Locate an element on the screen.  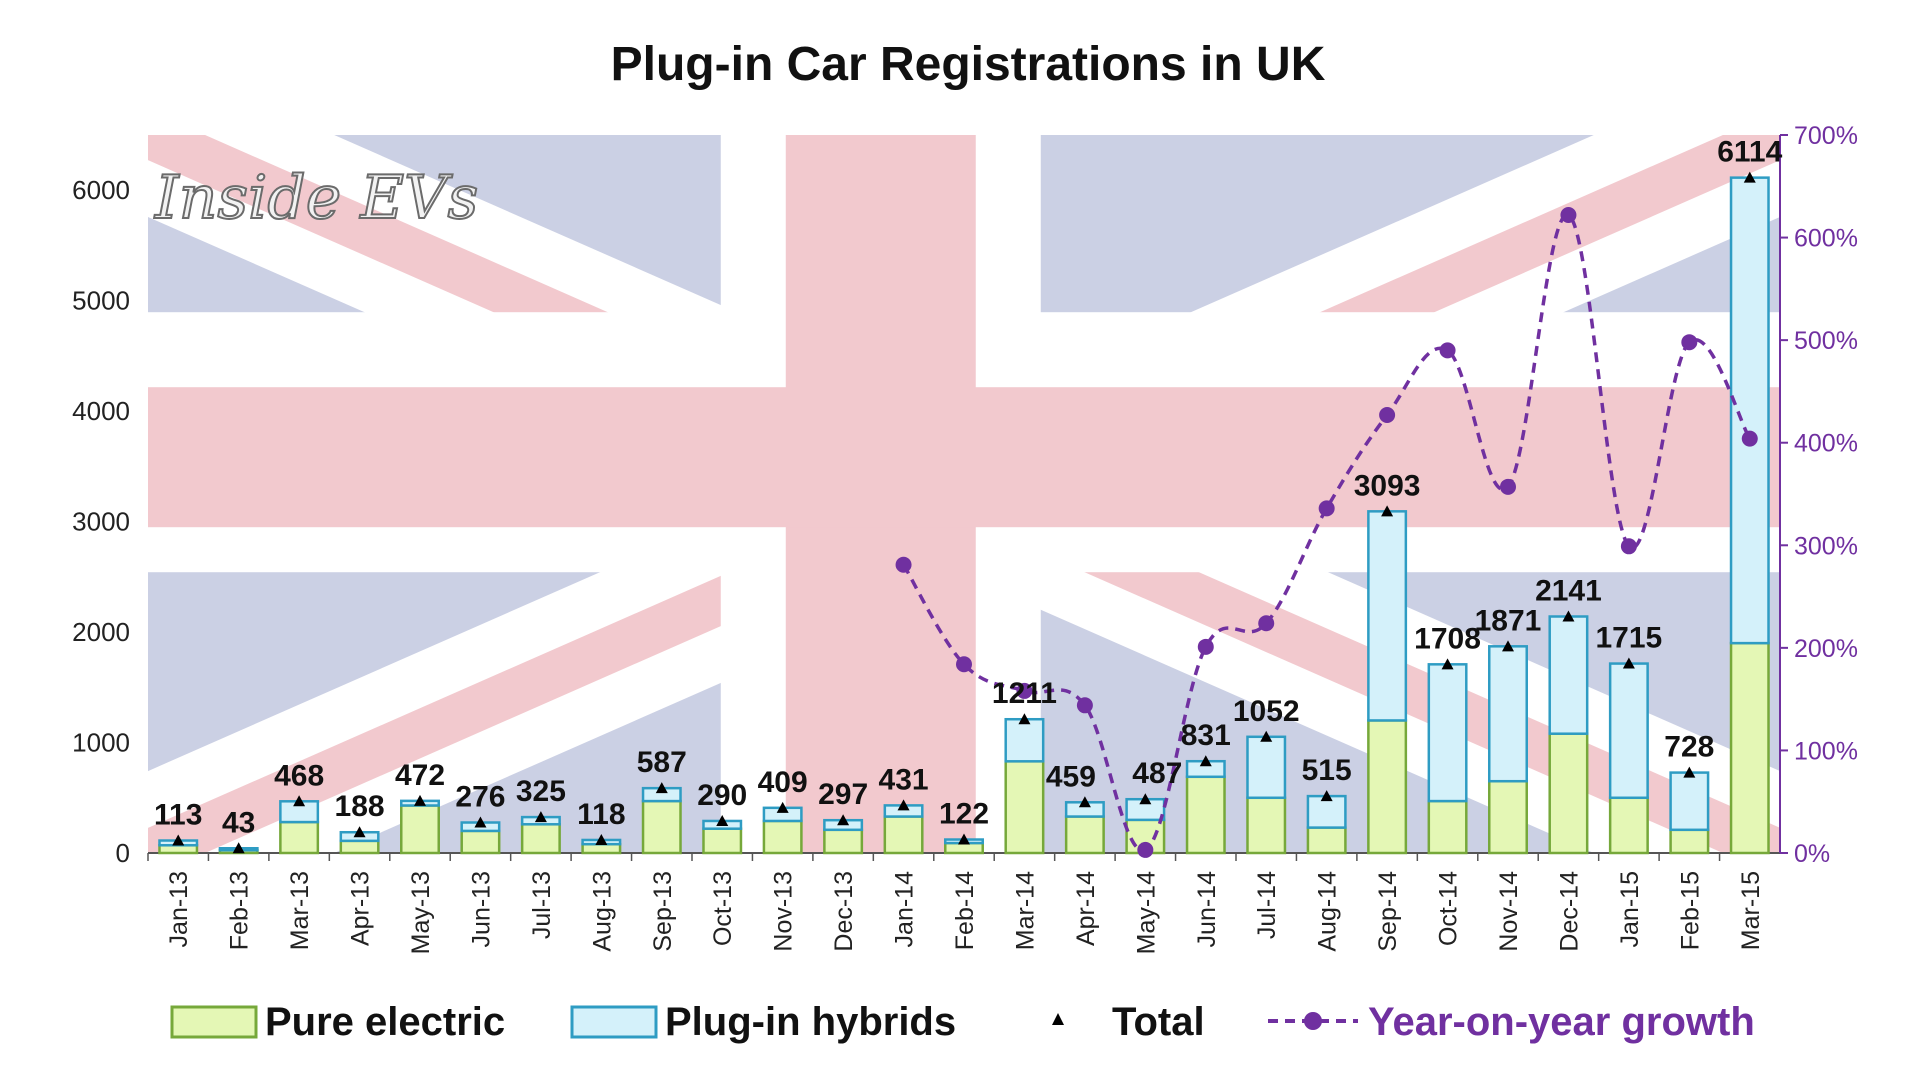
y-tick-label: 3000 is located at coordinates (101, 522).